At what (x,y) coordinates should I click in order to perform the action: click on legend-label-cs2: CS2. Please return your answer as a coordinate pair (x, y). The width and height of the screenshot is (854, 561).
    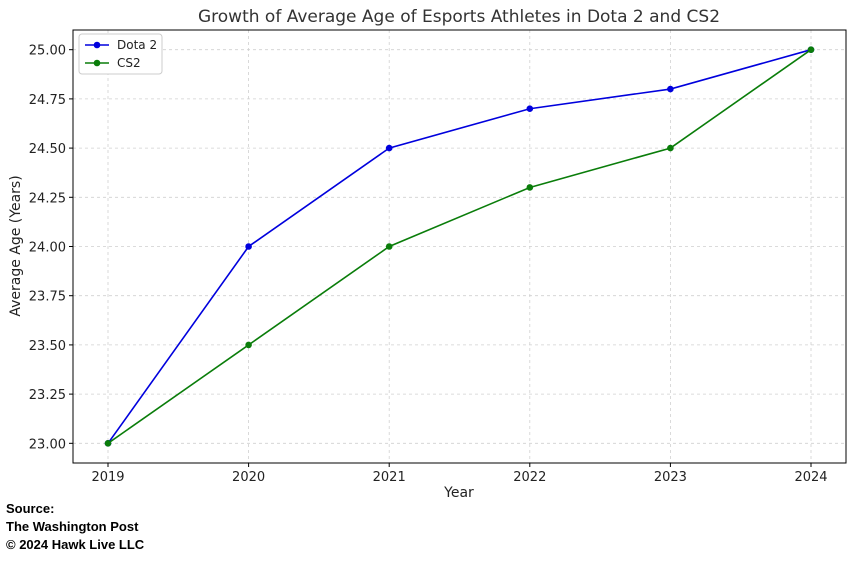
    Looking at the image, I should click on (129, 63).